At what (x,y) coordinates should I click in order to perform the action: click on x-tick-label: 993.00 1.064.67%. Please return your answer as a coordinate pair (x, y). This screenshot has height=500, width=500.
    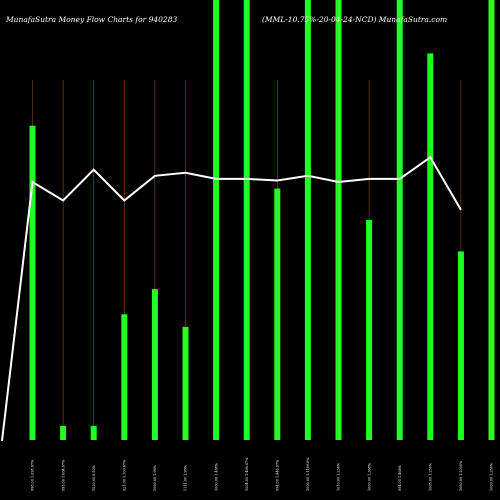
    Looking at the image, I should click on (63, 475).